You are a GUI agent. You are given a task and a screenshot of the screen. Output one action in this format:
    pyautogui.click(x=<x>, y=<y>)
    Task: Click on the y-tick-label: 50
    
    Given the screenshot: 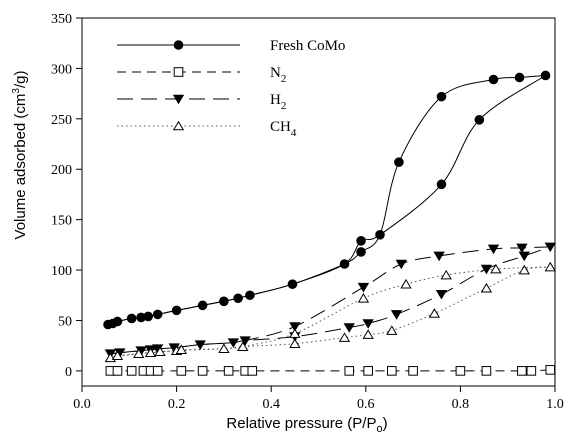 What is the action you would take?
    pyautogui.click(x=65, y=321)
    